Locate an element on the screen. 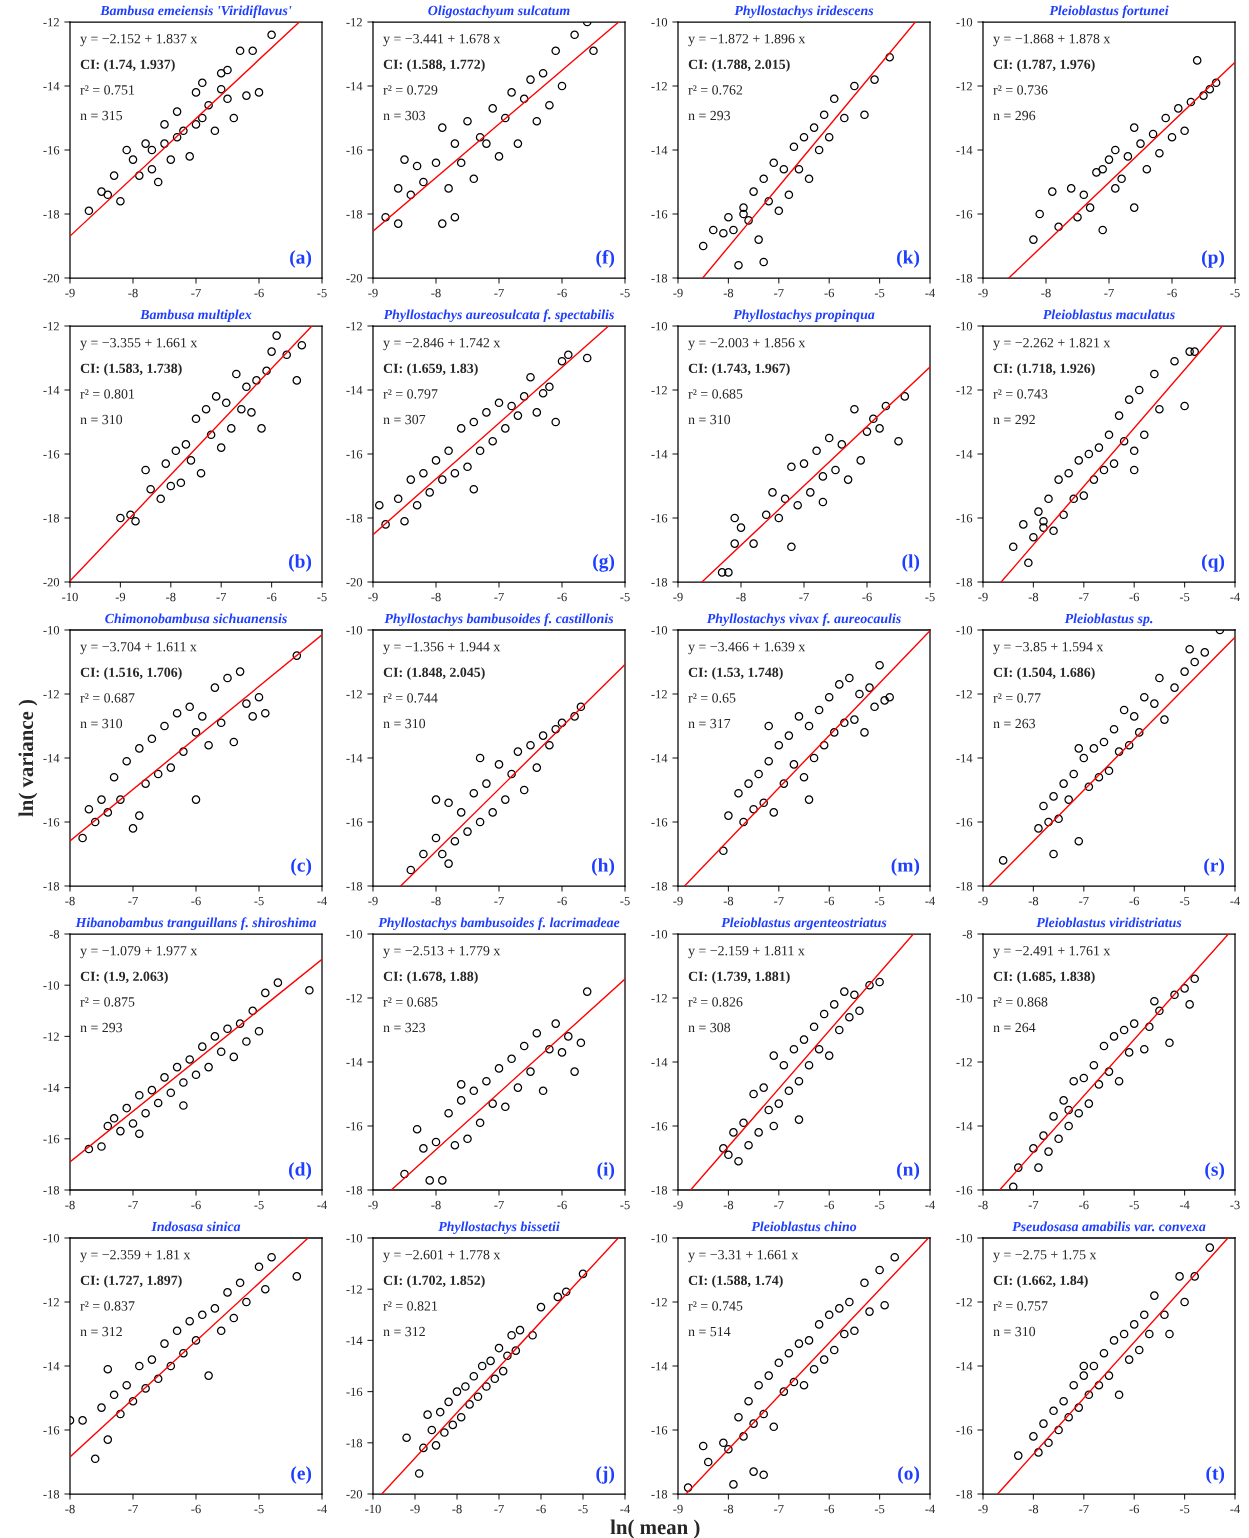  chart-title: Oligostachyum sulcatum is located at coordinates (499, 12).